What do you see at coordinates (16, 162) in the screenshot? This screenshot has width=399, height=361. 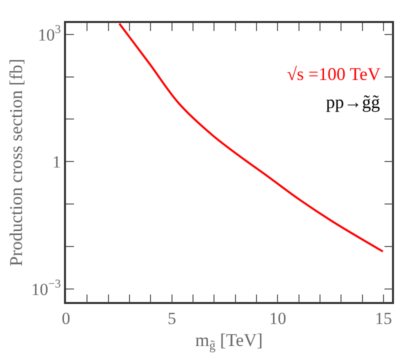 I see `y-axis-title: Production cross section [fb]` at bounding box center [16, 162].